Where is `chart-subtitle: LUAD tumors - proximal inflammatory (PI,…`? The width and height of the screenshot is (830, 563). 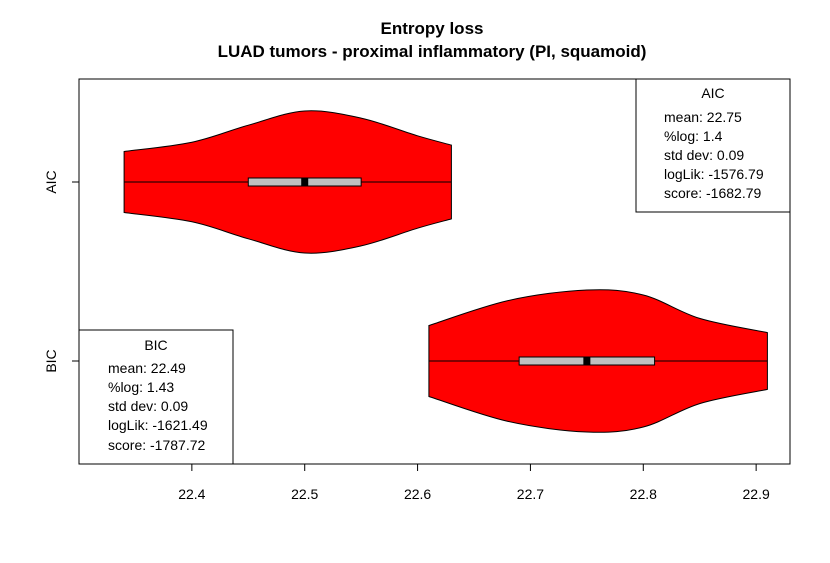 chart-subtitle: LUAD tumors - proximal inflammatory (PI,… is located at coordinates (432, 51).